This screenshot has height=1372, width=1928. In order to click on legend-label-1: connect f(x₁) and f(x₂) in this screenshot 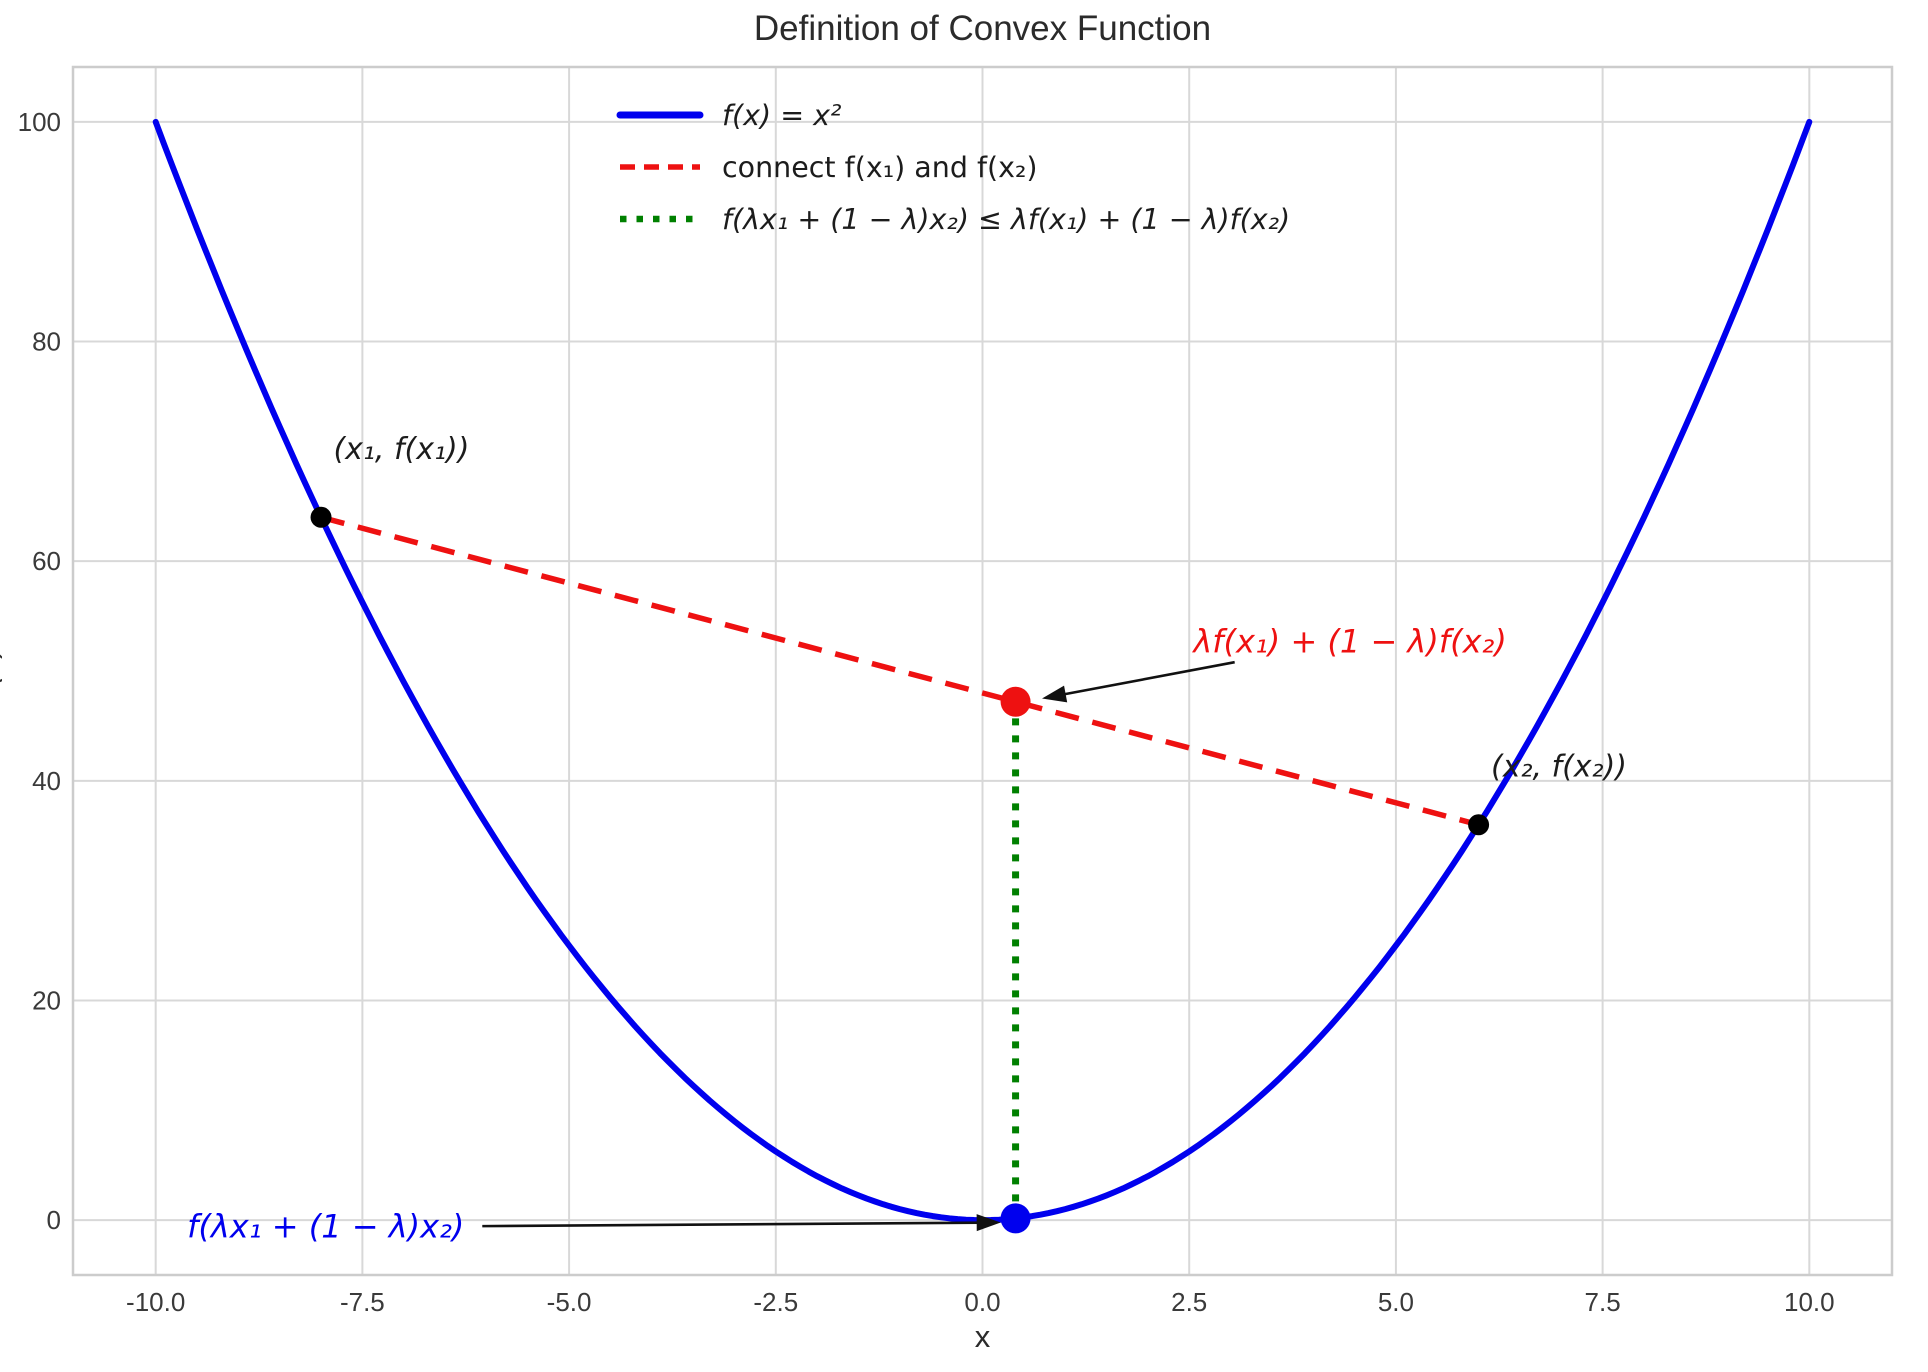, I will do `click(880, 167)`.